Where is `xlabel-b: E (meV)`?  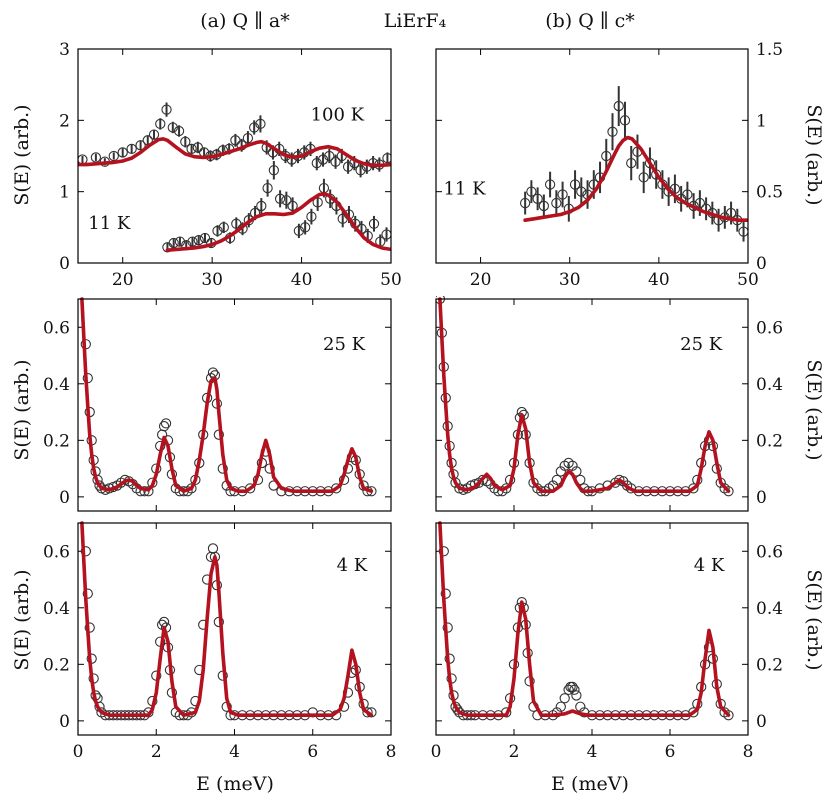 xlabel-b: E (meV) is located at coordinates (590, 784).